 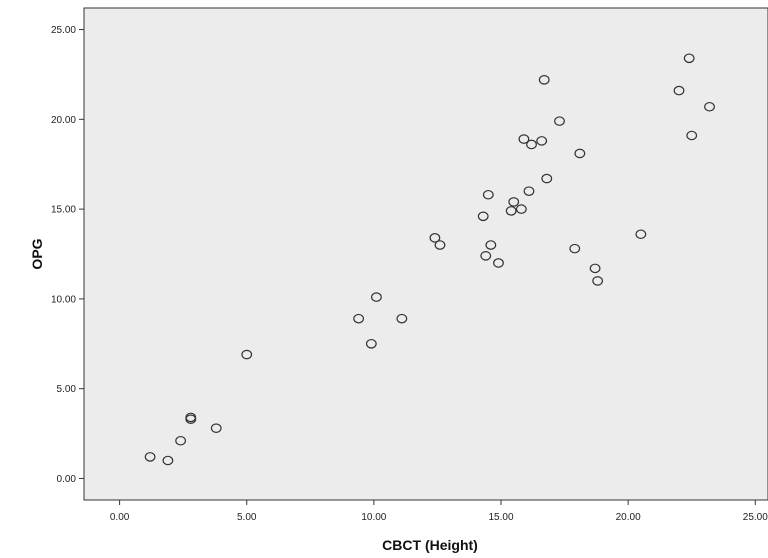 What do you see at coordinates (67, 479) in the screenshot?
I see `y-tick-label: 0.00` at bounding box center [67, 479].